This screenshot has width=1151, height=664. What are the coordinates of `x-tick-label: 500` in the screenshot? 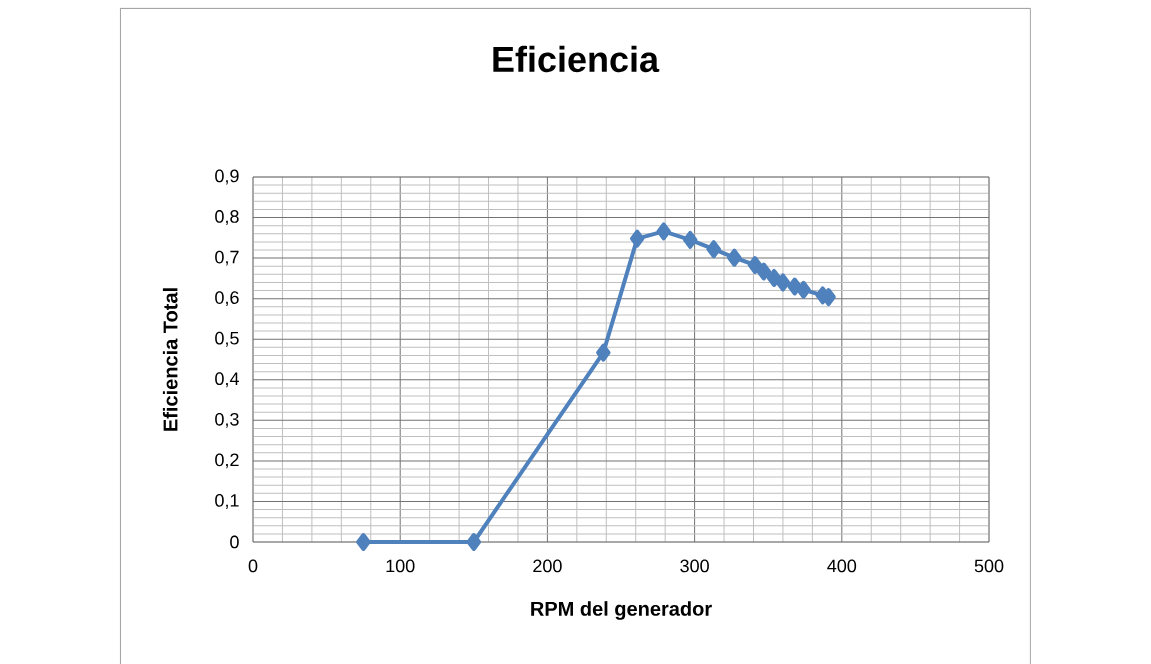 It's located at (989, 566).